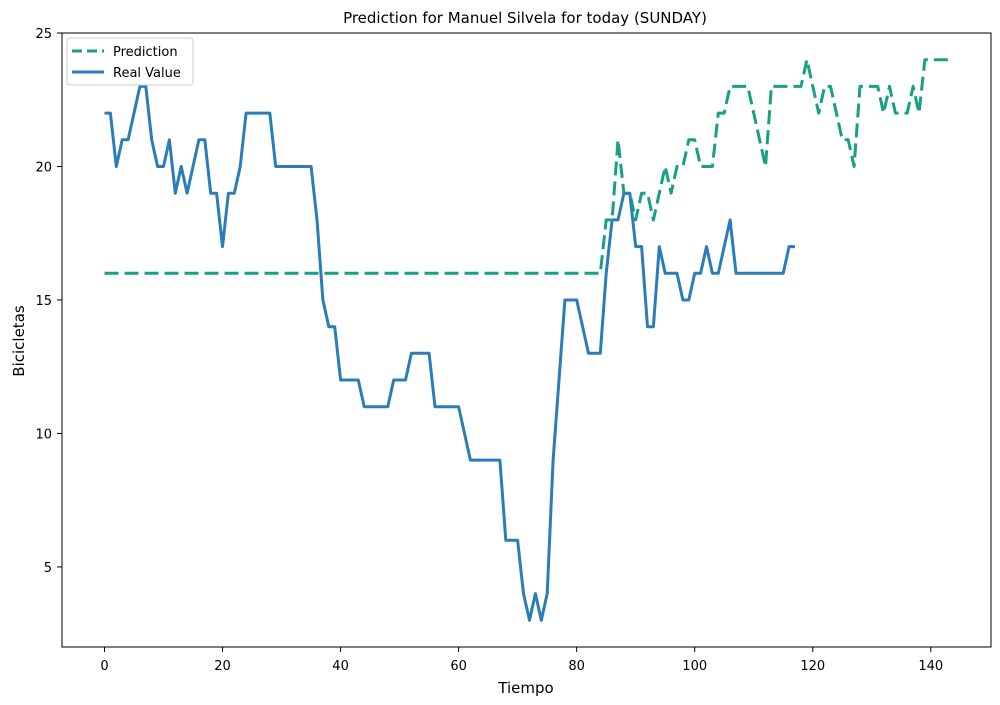 Image resolution: width=1000 pixels, height=705 pixels. I want to click on x-tick-label: 40, so click(340, 666).